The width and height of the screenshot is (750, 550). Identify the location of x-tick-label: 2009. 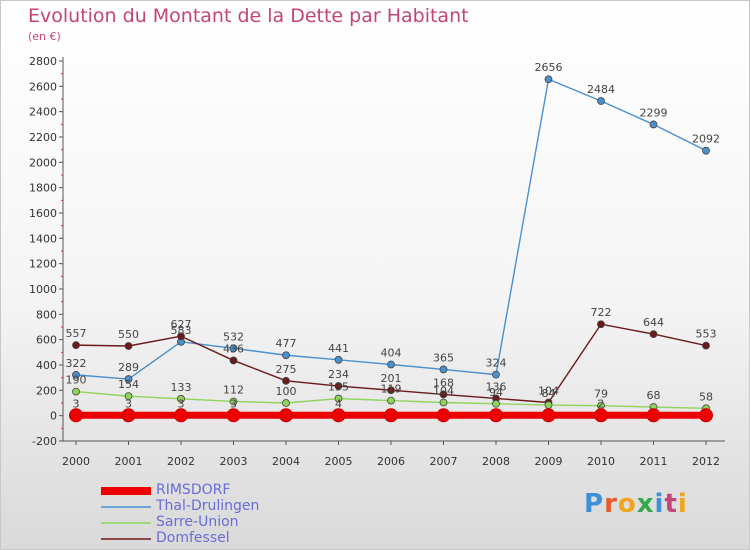
(549, 461).